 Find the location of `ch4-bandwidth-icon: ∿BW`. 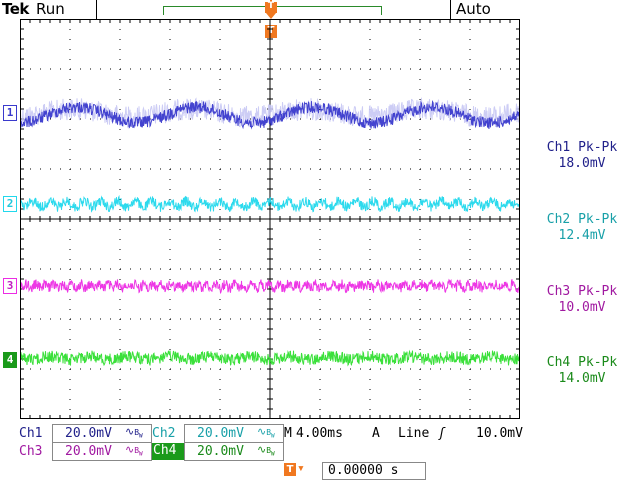

ch4-bandwidth-icon: ∿BW is located at coordinates (270, 451).